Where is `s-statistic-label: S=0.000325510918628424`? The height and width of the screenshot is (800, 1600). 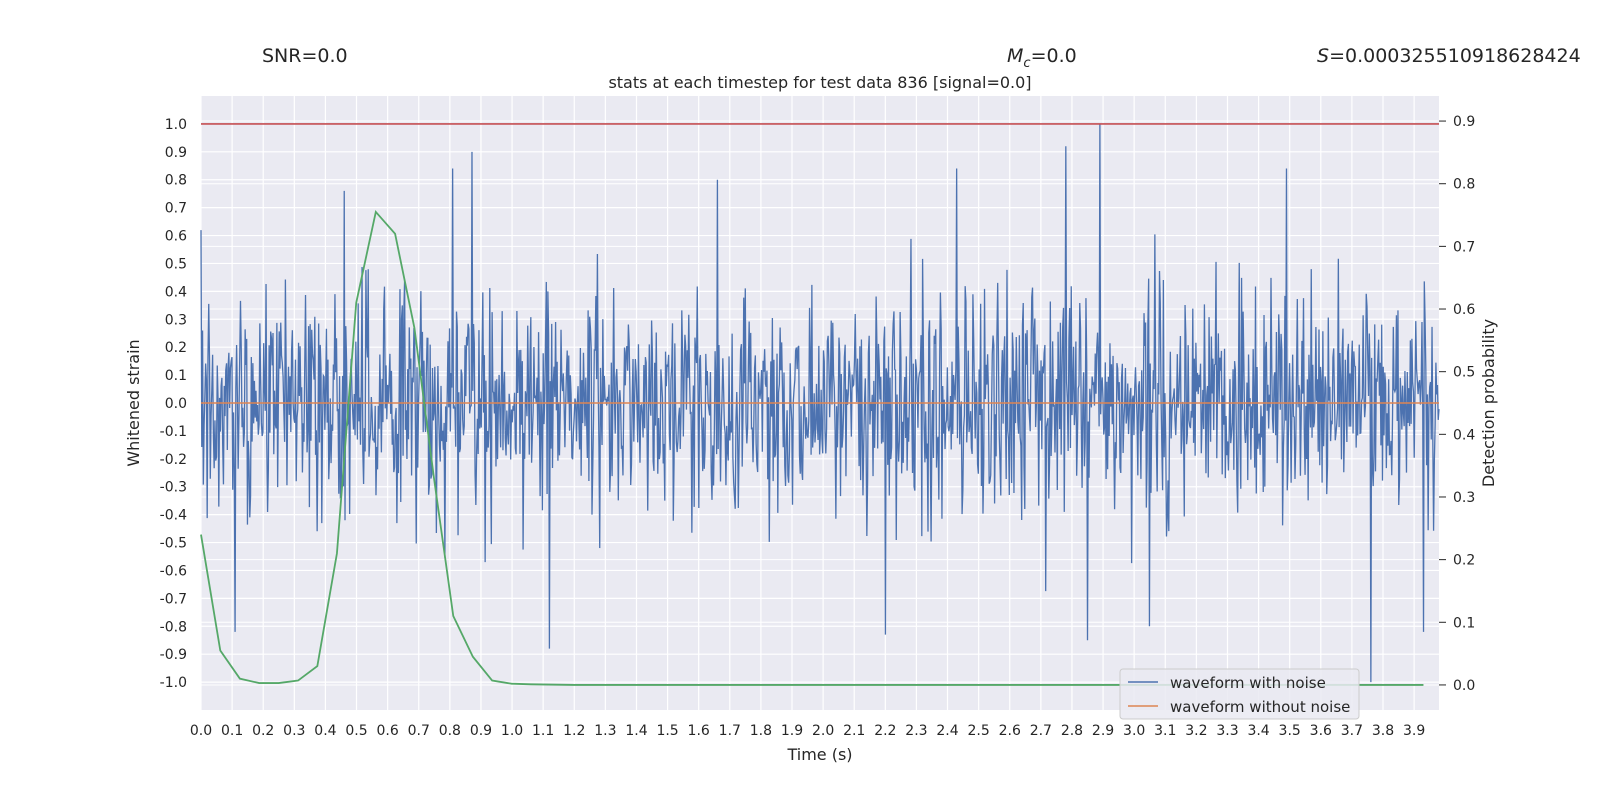
s-statistic-label: S=0.000325510918628424 is located at coordinates (1449, 56).